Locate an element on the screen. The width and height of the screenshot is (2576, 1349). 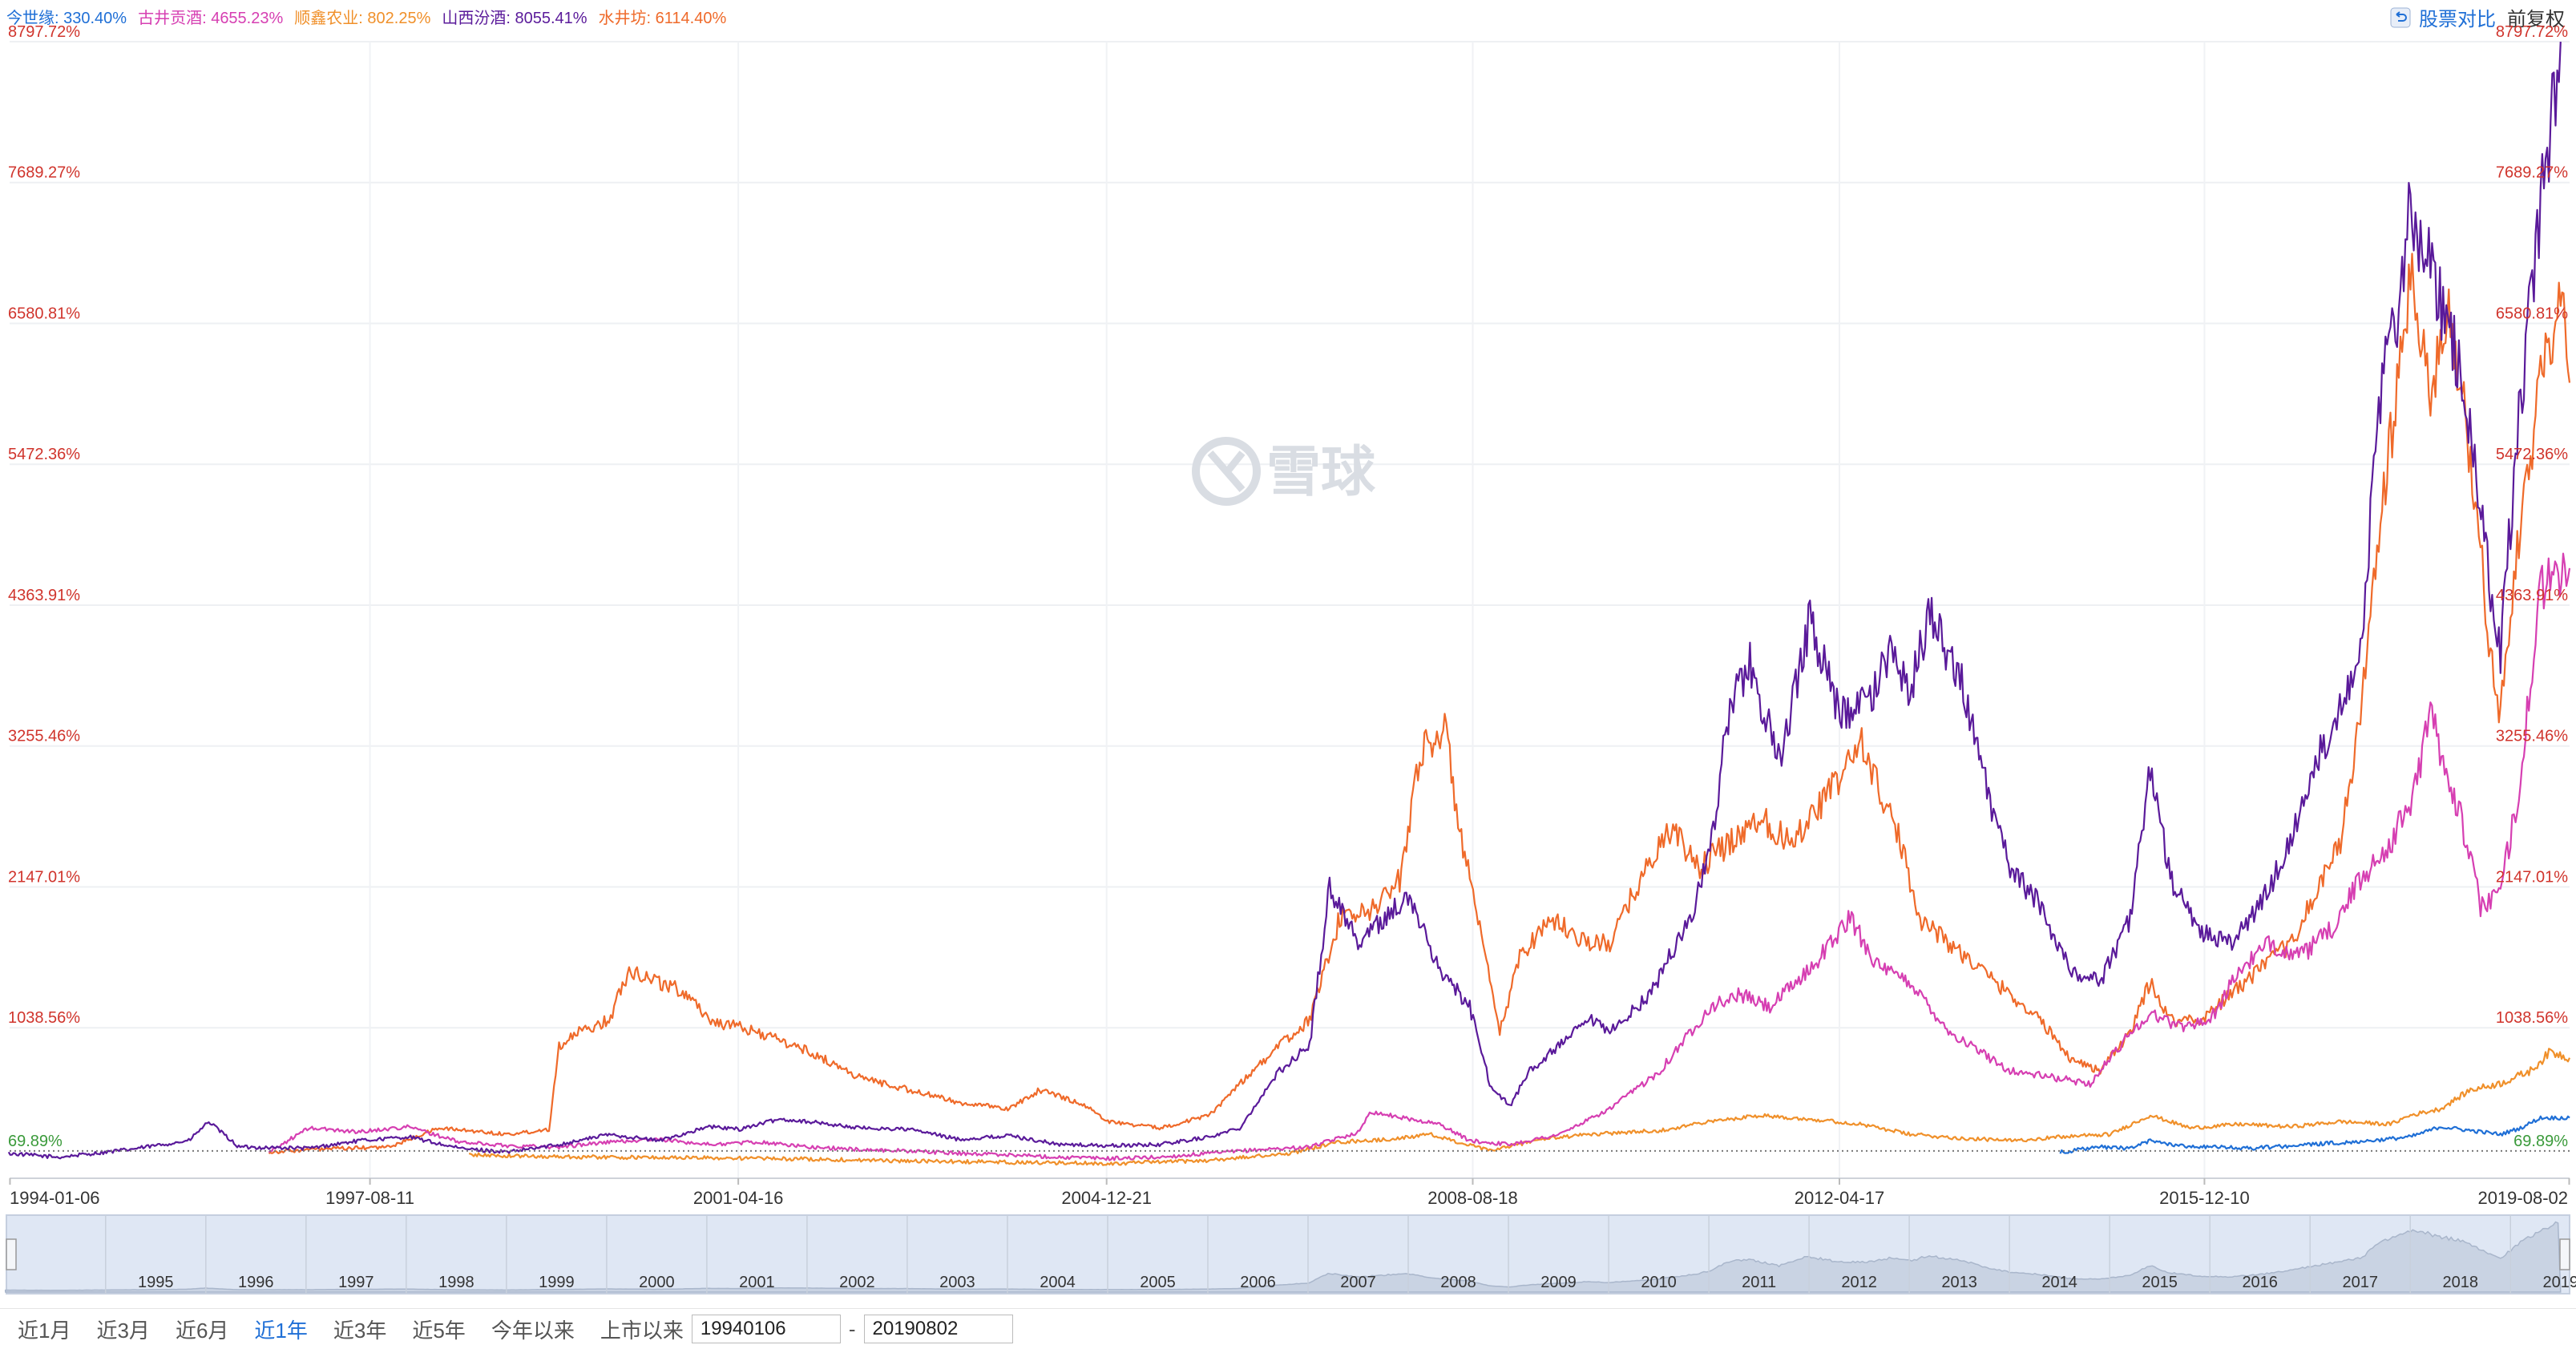
x-tick-label: 2004-12-21 is located at coordinates (1107, 1198).